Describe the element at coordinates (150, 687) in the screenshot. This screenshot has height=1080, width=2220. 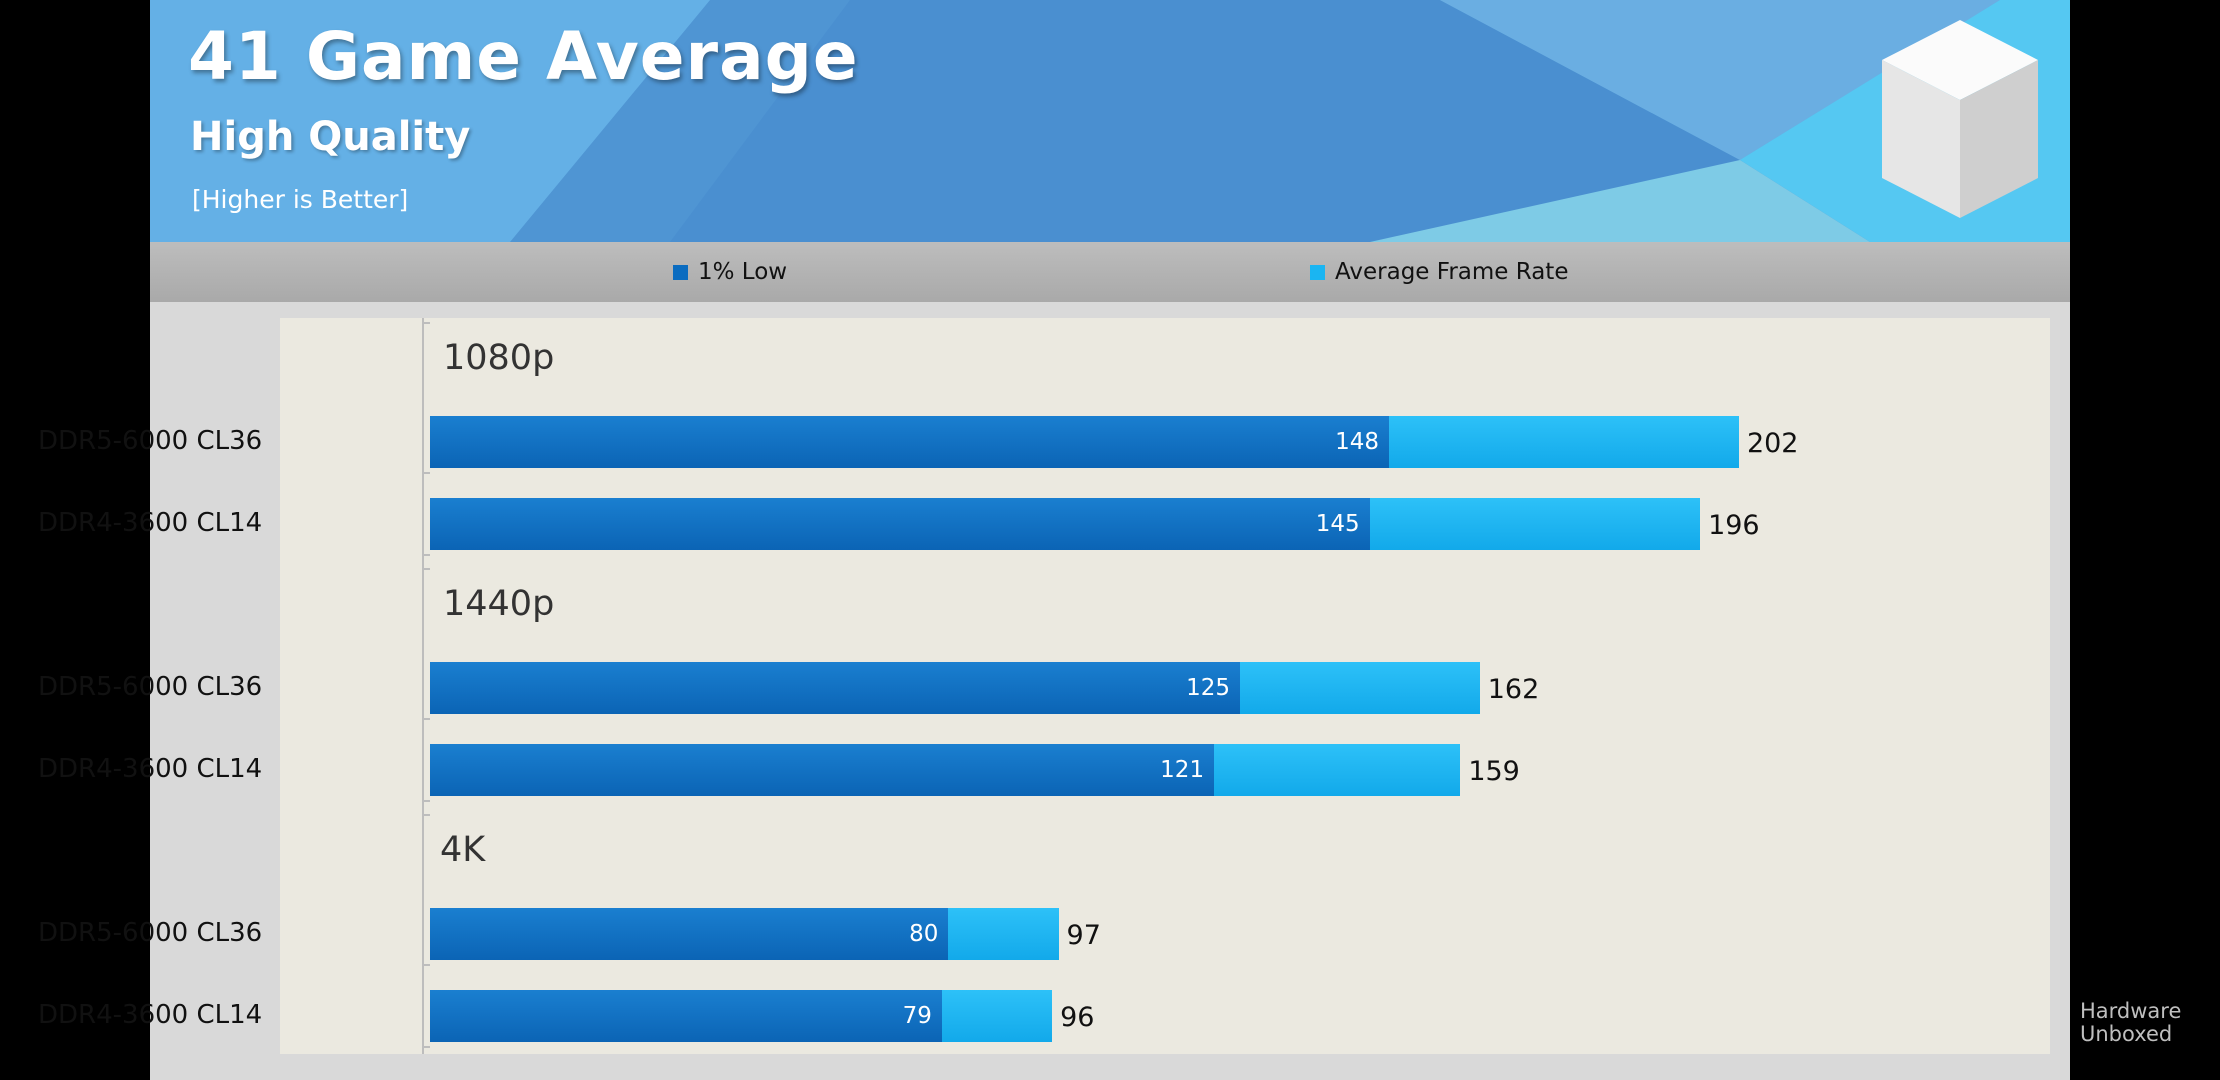
I see `row-label-1-0: DDR5-6000 CL36` at that location.